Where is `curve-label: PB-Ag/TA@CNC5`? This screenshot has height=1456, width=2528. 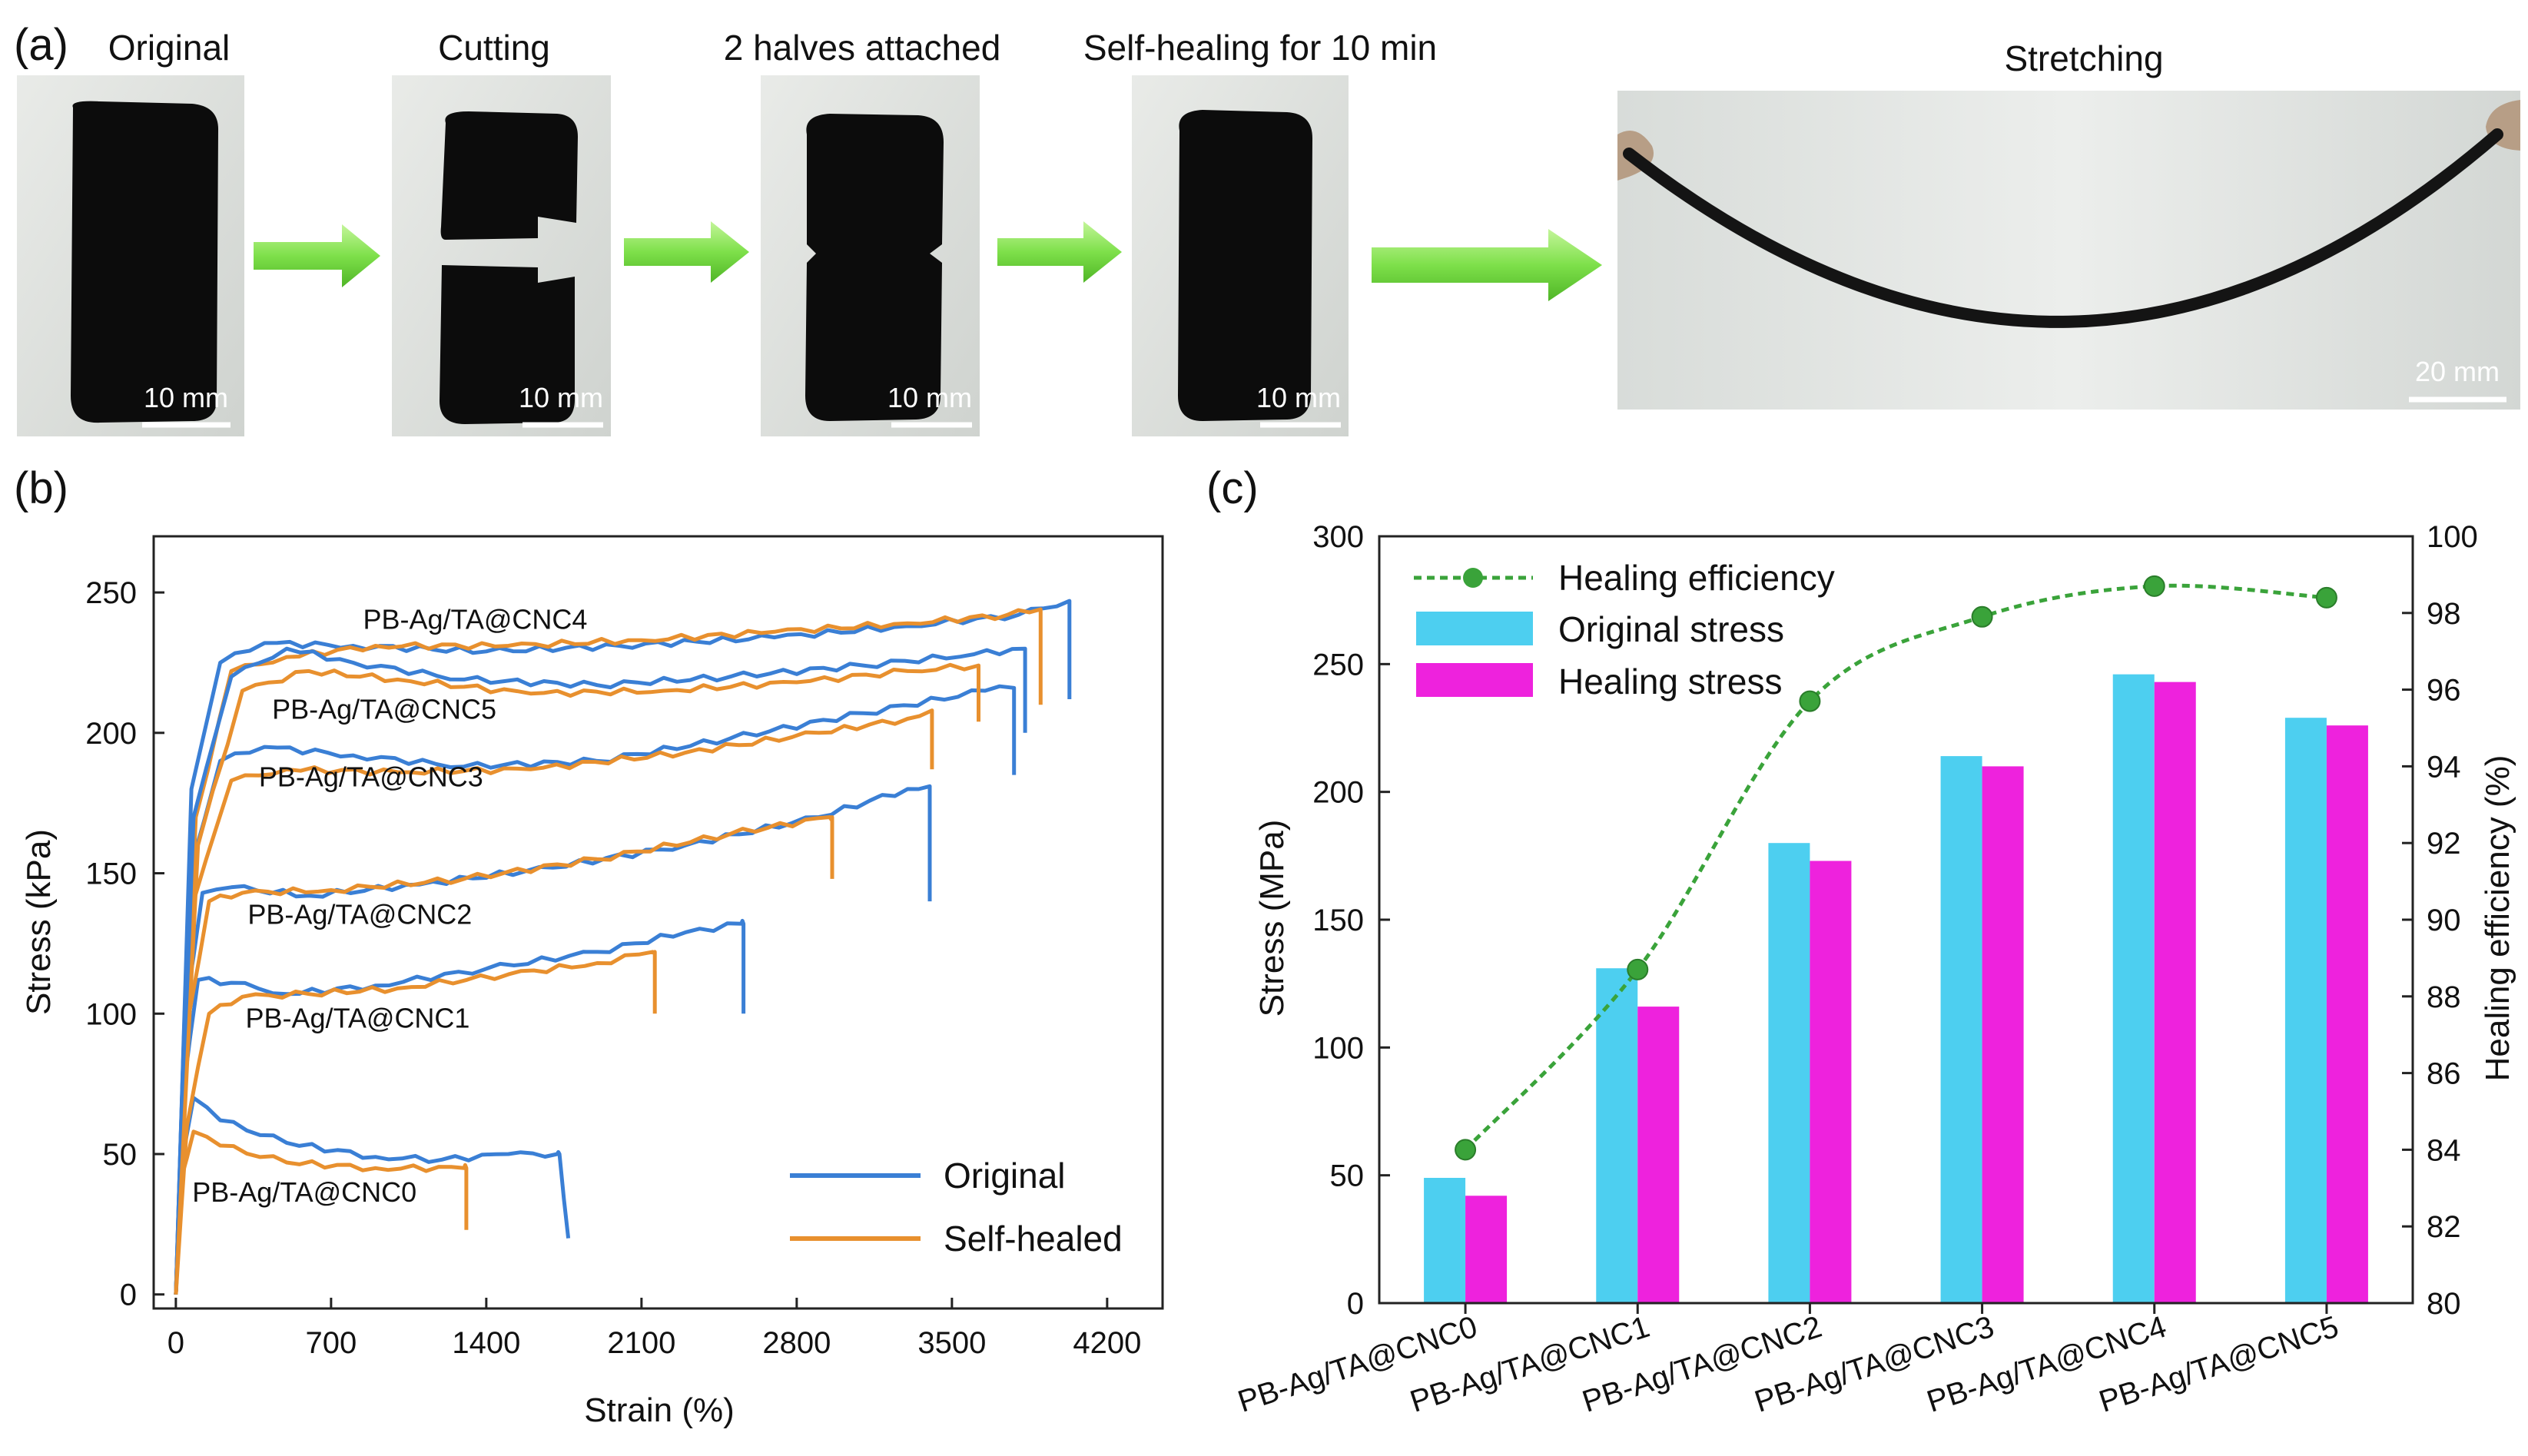 curve-label: PB-Ag/TA@CNC5 is located at coordinates (384, 709).